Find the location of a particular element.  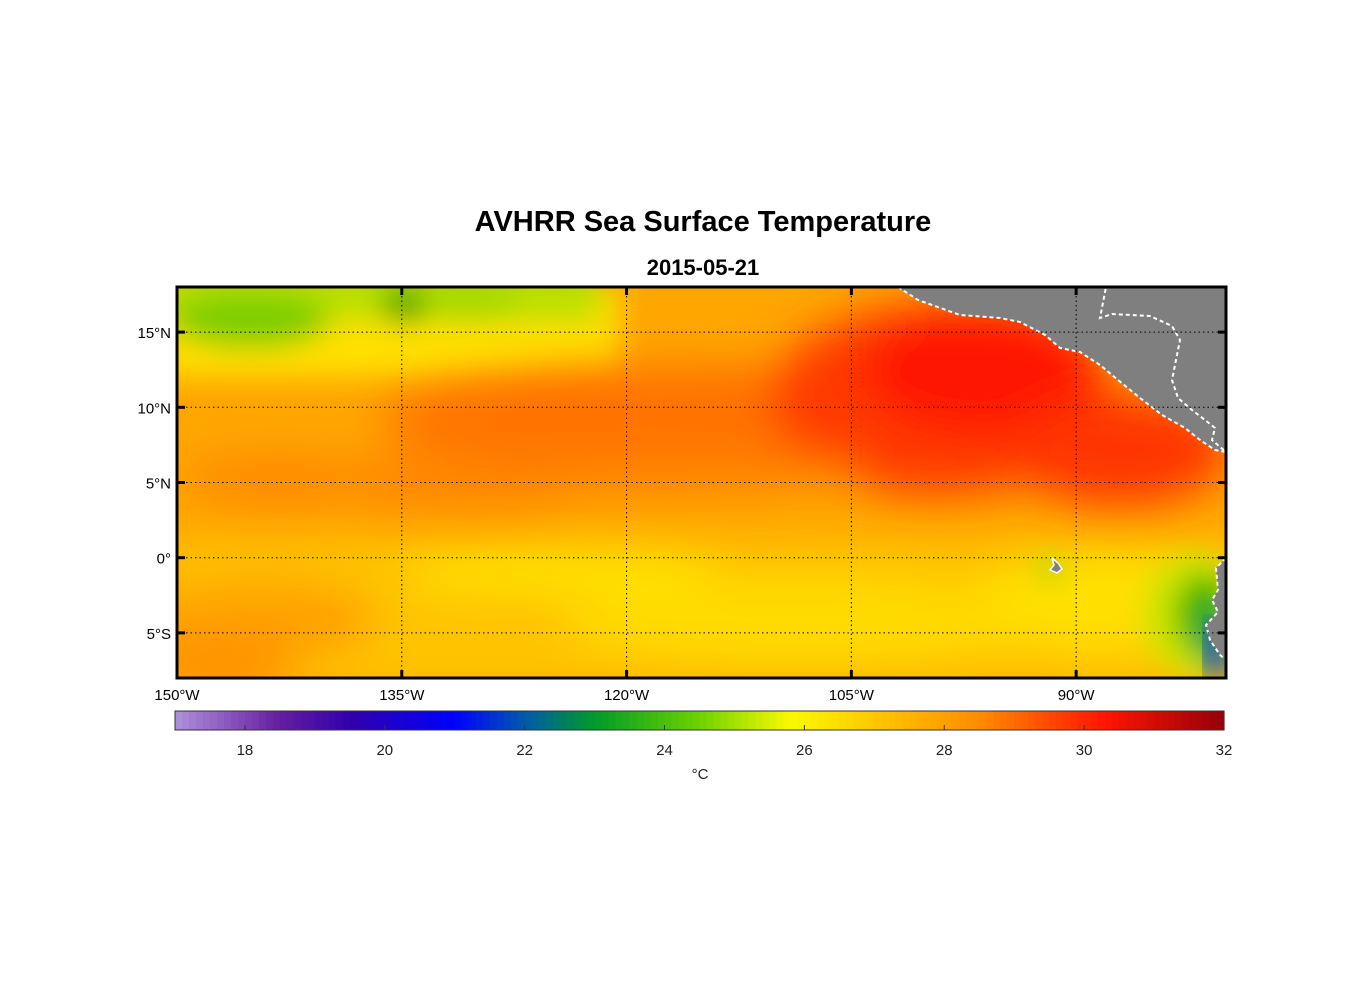

lon-tick-label: 150°W is located at coordinates (177, 695).